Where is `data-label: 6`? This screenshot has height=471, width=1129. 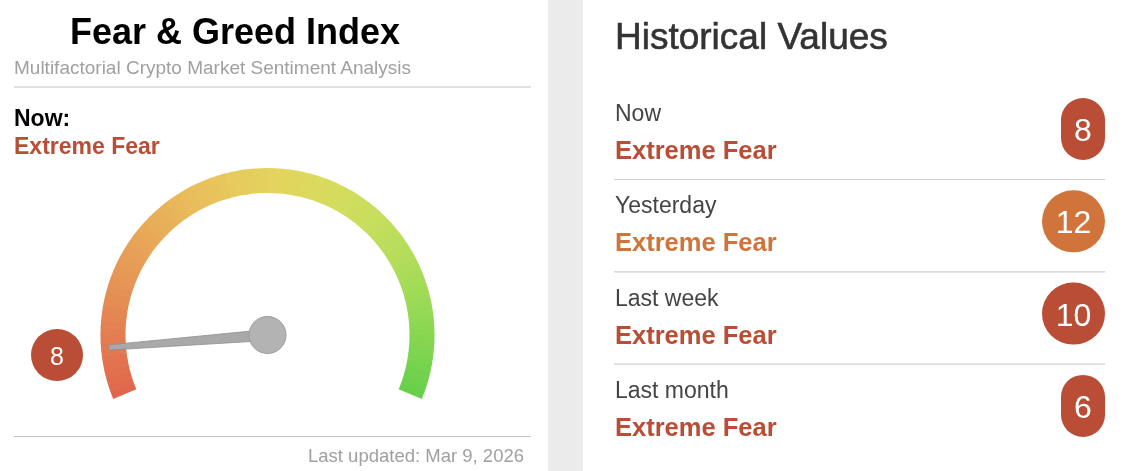 data-label: 6 is located at coordinates (1083, 406).